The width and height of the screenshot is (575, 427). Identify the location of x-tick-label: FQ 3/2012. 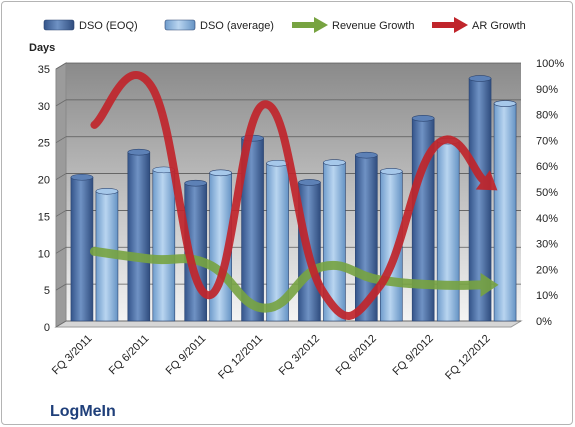
(299, 355).